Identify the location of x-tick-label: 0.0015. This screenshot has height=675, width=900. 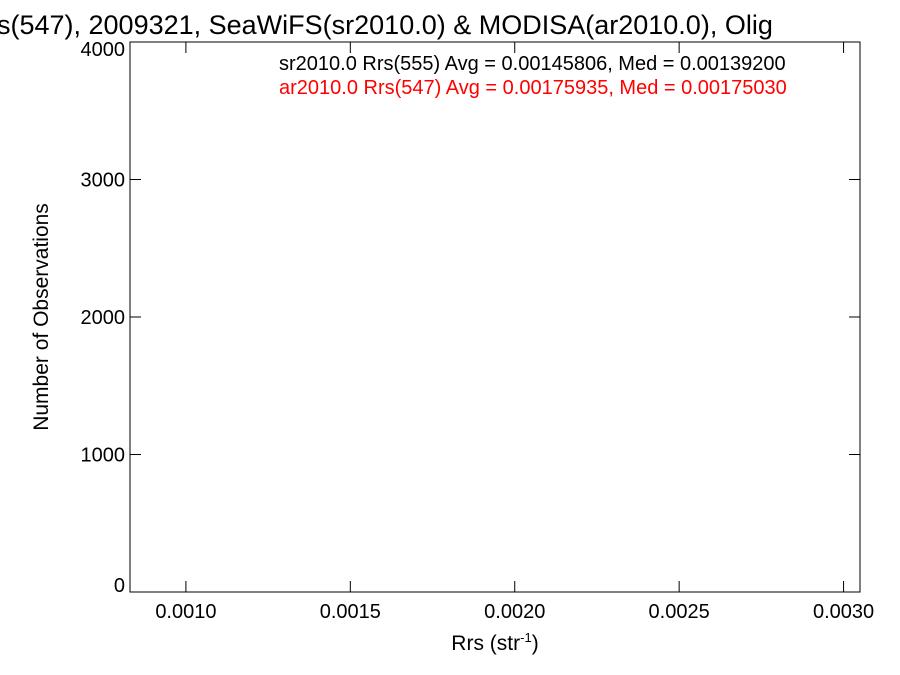
(350, 612).